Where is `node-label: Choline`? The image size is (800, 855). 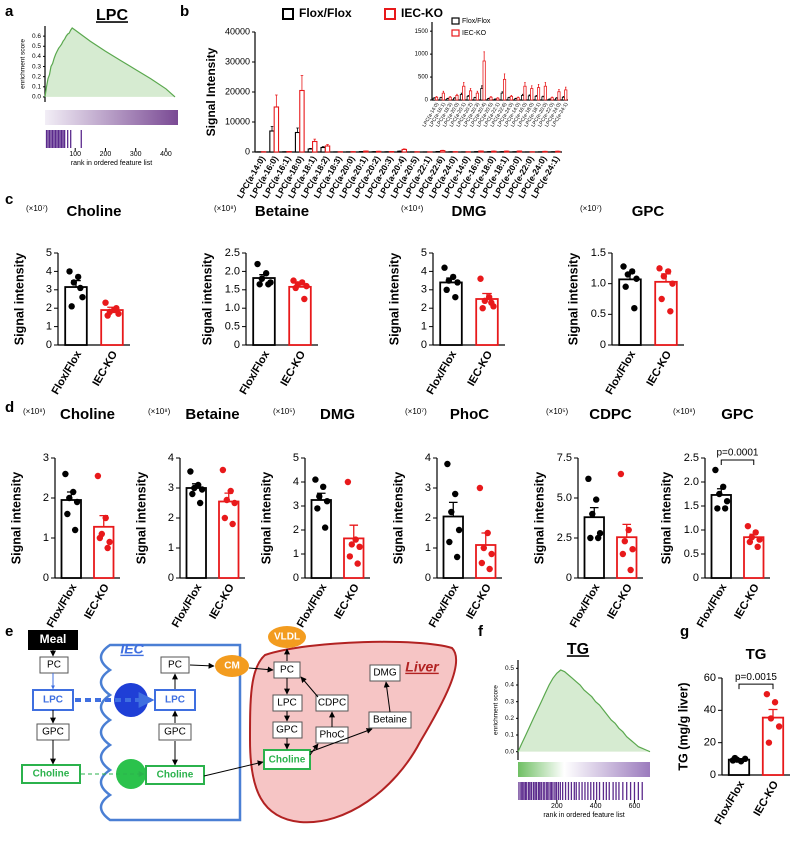
node-label: Choline is located at coordinates (51, 774).